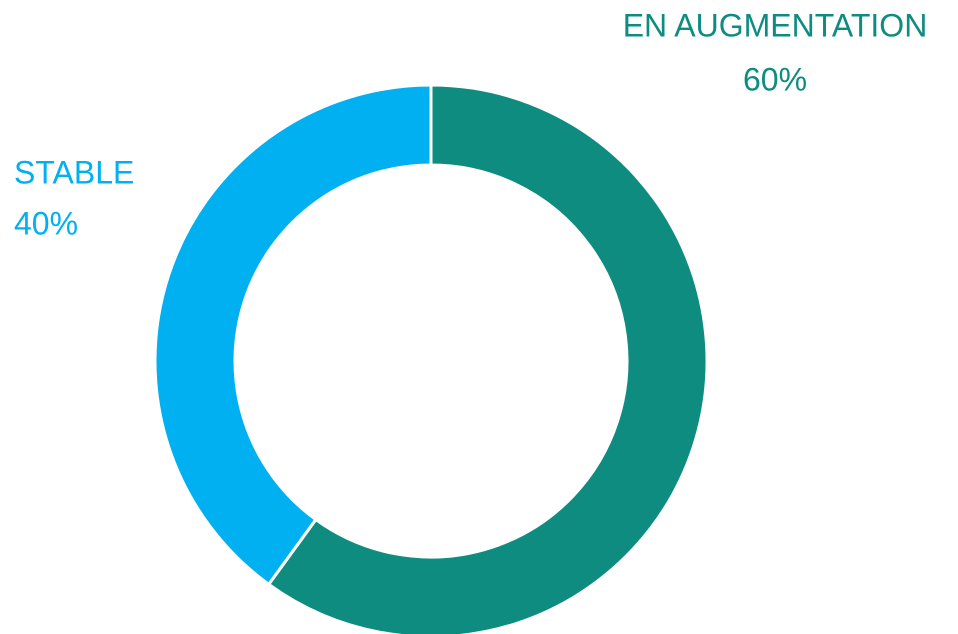  Describe the element at coordinates (46, 223) in the screenshot. I see `value-label: 40%` at that location.